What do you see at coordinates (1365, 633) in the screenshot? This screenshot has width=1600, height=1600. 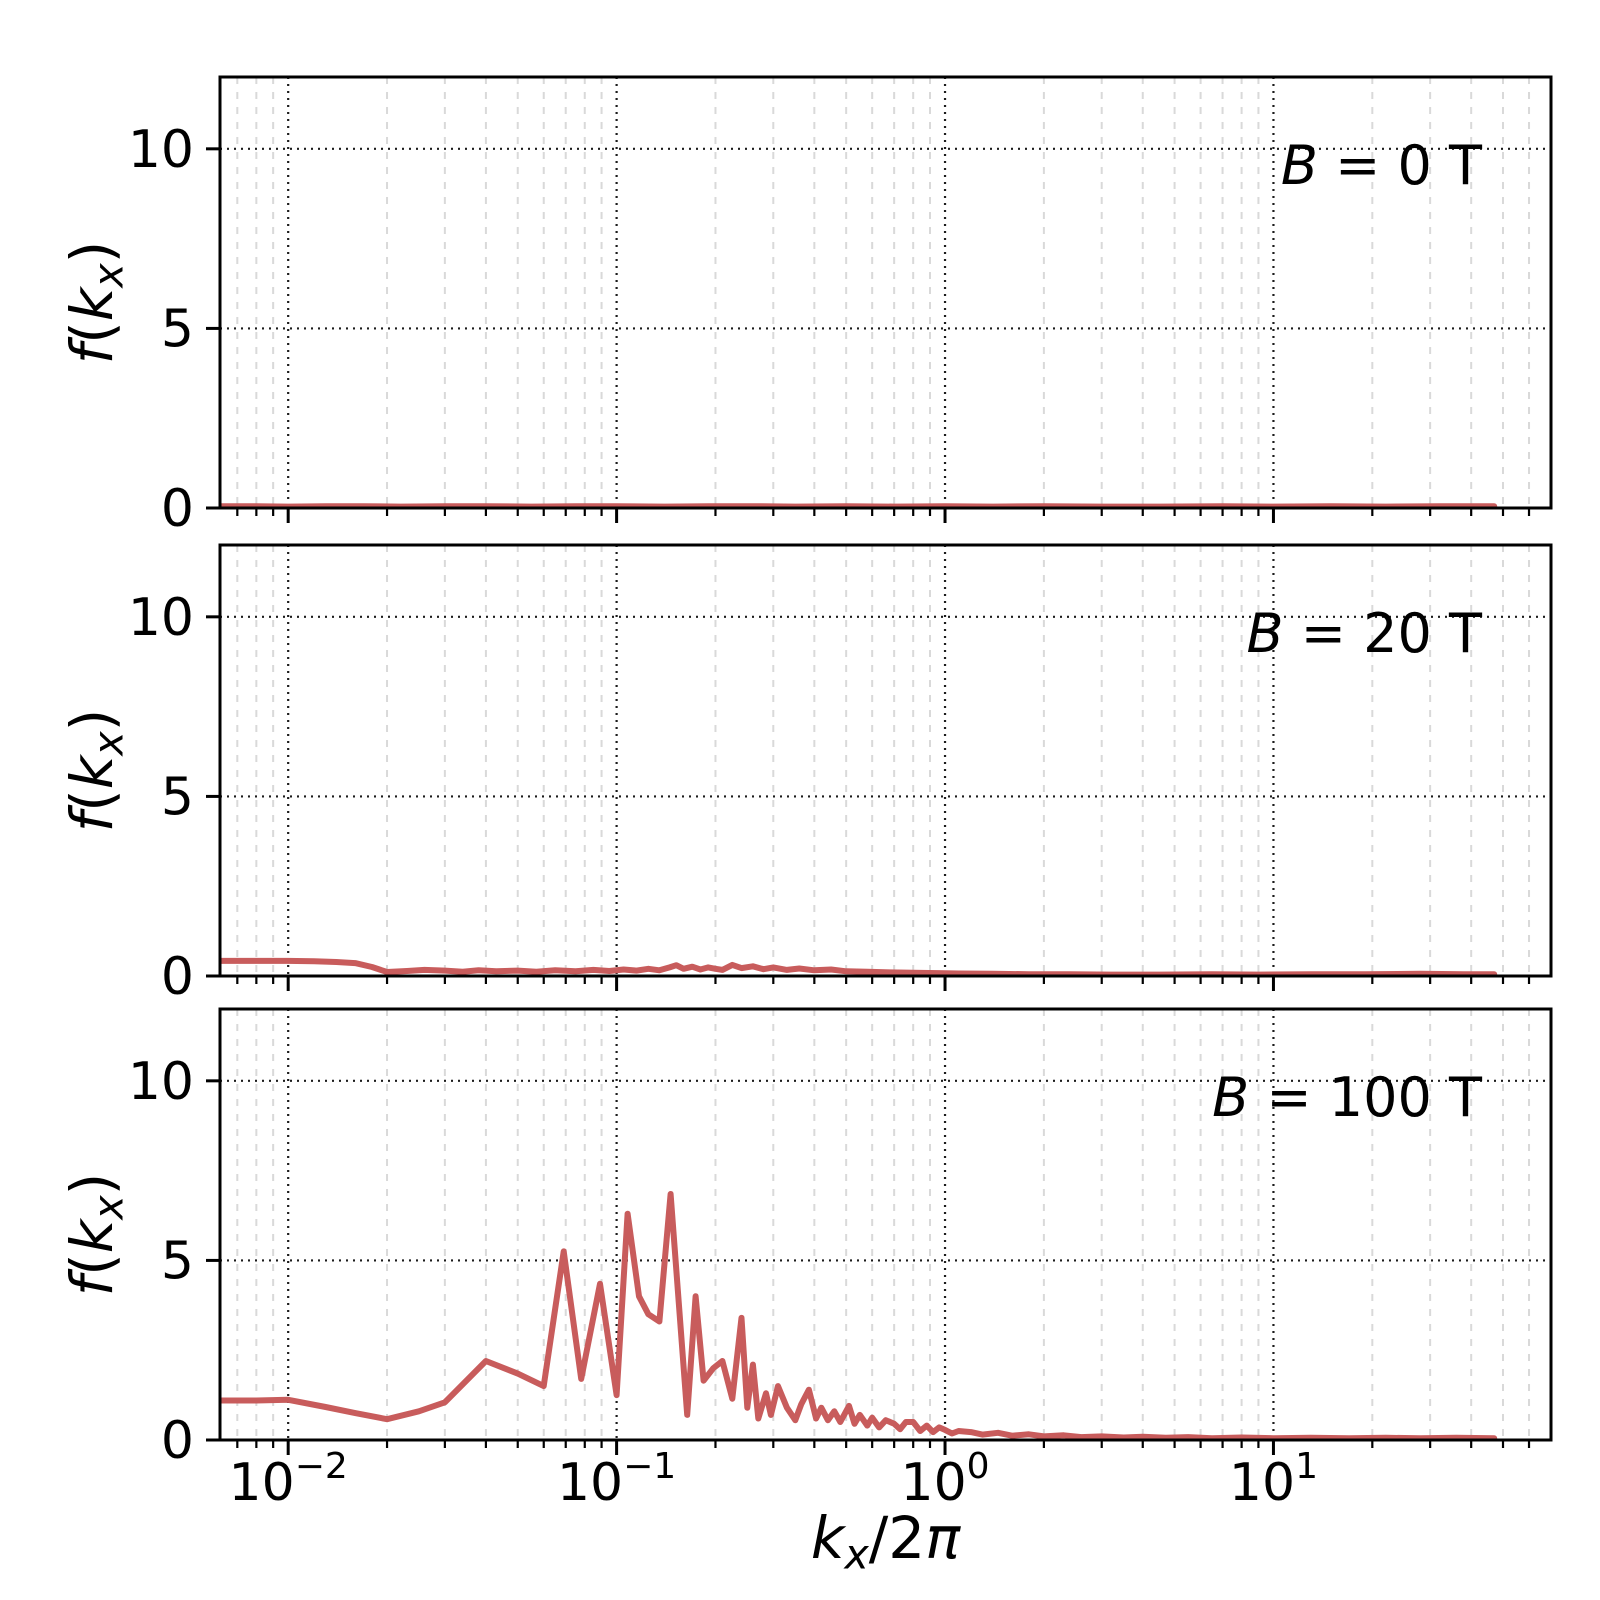 I see `panel-annotation: B = 20 T` at bounding box center [1365, 633].